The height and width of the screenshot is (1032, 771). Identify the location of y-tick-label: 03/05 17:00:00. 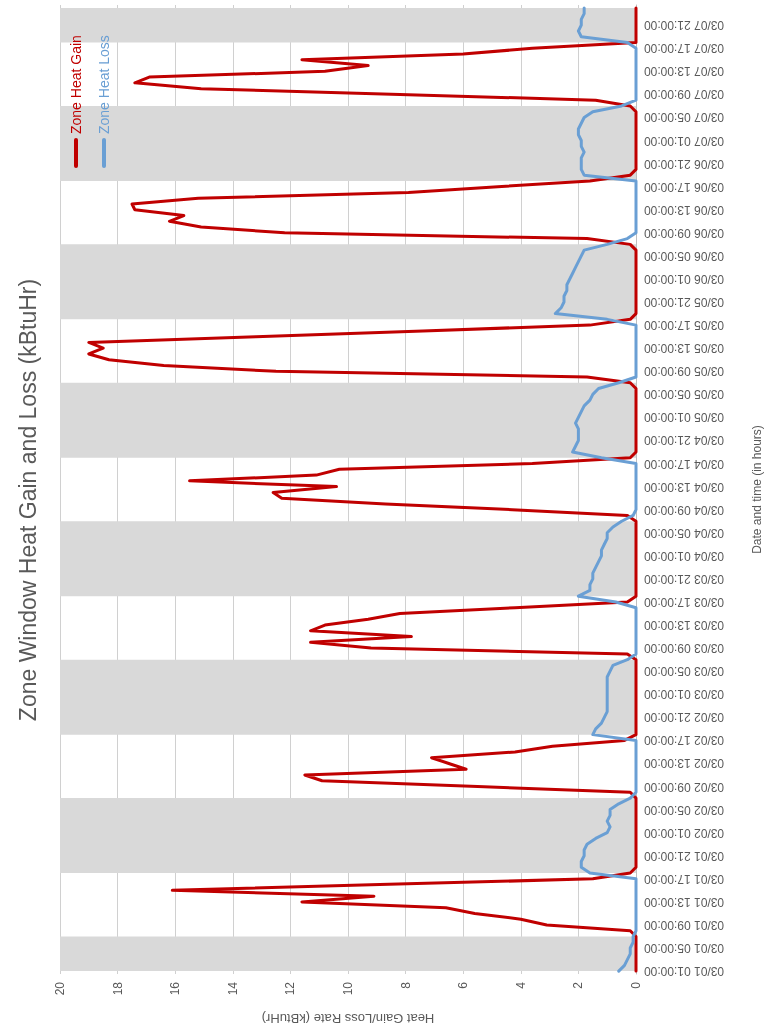
(684, 325).